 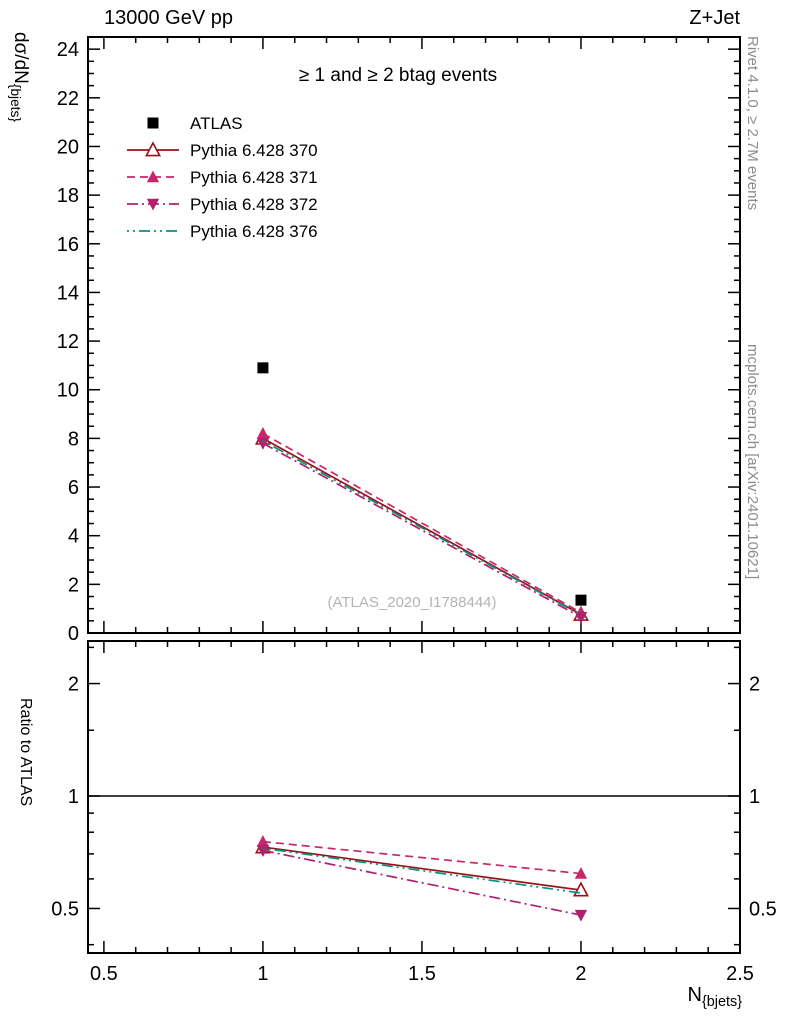 What do you see at coordinates (68, 342) in the screenshot?
I see `main-y-tick-label: 12` at bounding box center [68, 342].